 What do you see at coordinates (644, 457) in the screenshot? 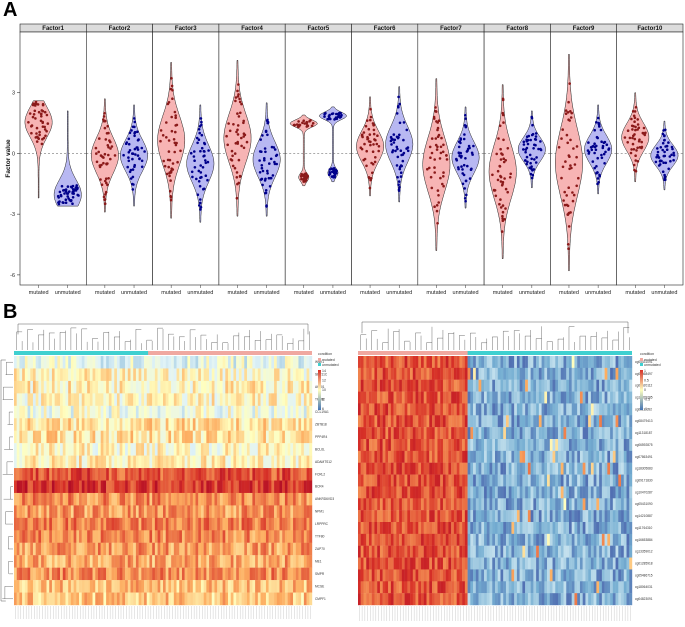
I see `probe-label: cg07863491` at bounding box center [644, 457].